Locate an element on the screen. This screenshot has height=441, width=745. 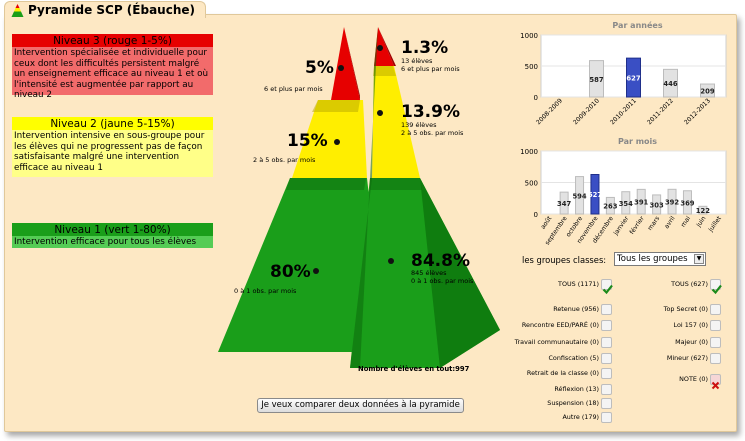
left-green-dot is located at coordinates (316, 271).